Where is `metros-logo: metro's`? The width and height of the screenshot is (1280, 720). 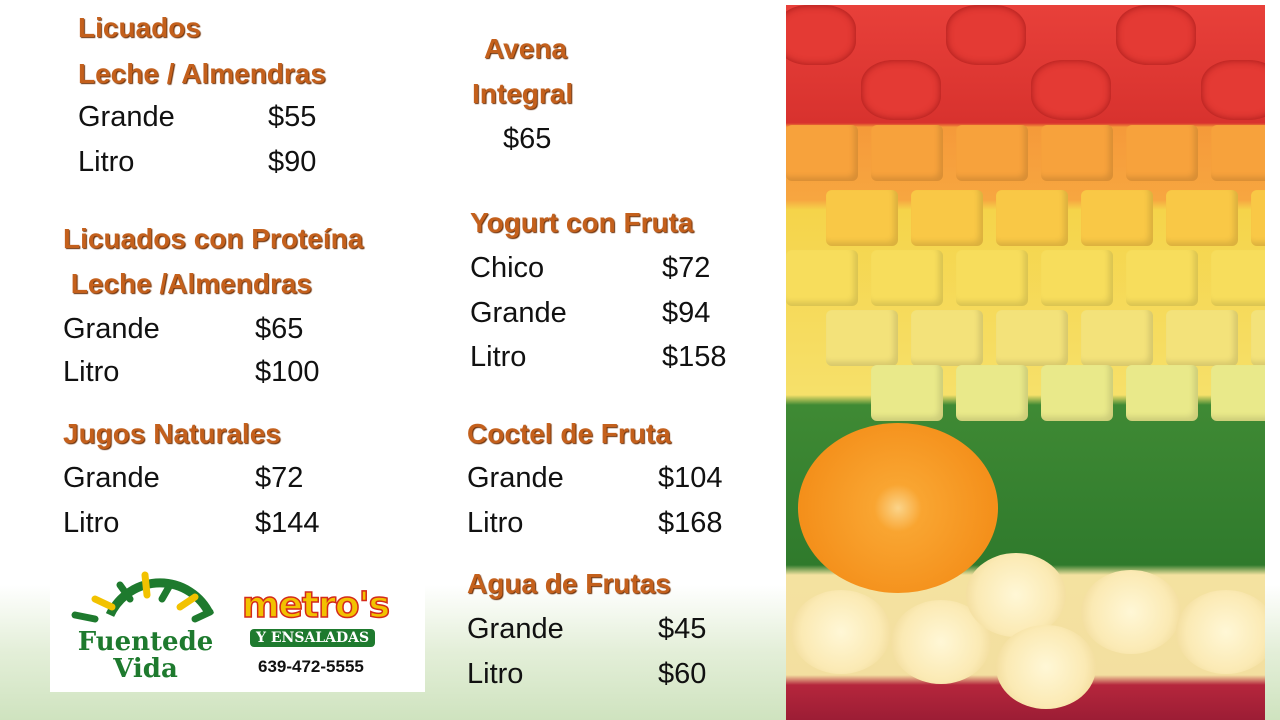 metros-logo: metro's is located at coordinates (316, 605).